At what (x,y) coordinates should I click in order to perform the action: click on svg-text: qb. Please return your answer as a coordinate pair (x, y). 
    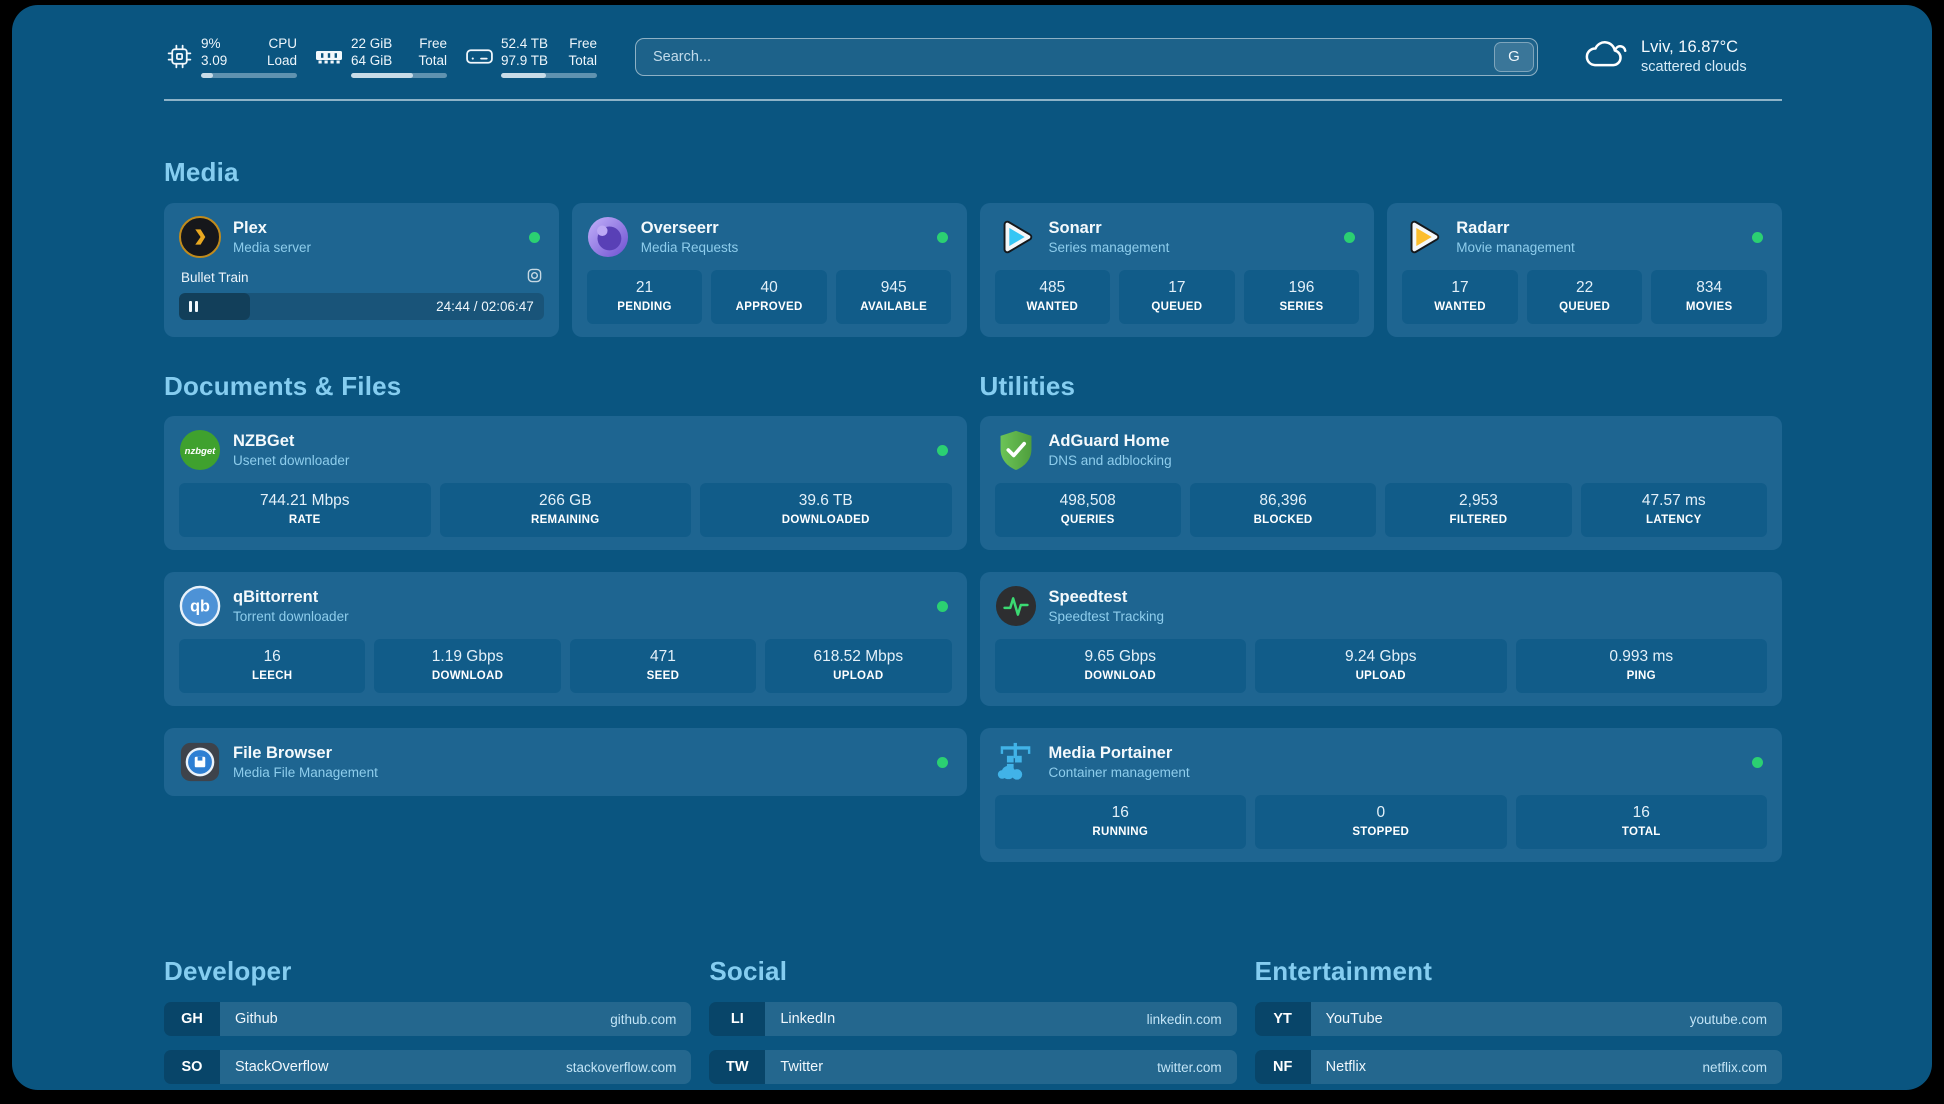
    Looking at the image, I should click on (200, 607).